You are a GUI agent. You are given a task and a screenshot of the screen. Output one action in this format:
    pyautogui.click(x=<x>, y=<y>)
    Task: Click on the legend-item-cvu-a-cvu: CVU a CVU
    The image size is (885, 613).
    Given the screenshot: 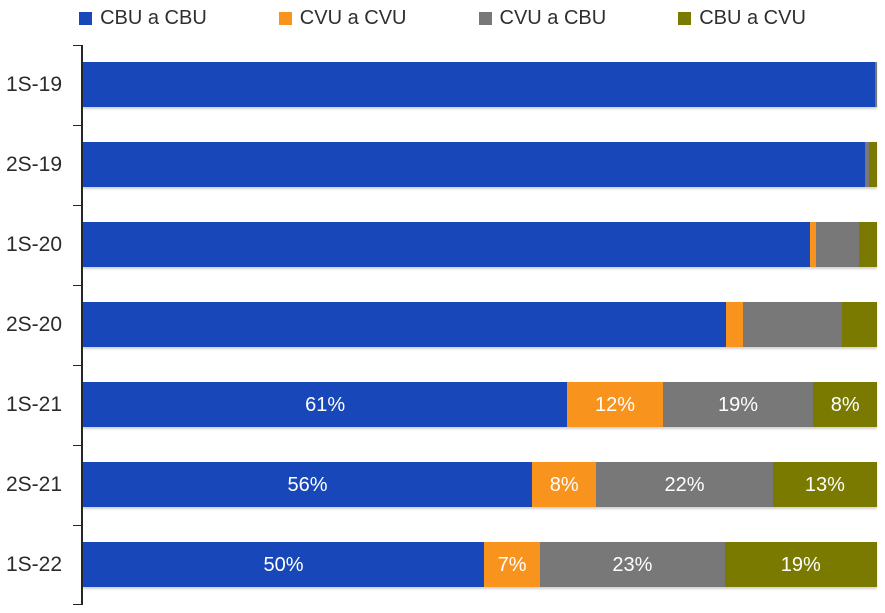 What is the action you would take?
    pyautogui.click(x=342, y=18)
    